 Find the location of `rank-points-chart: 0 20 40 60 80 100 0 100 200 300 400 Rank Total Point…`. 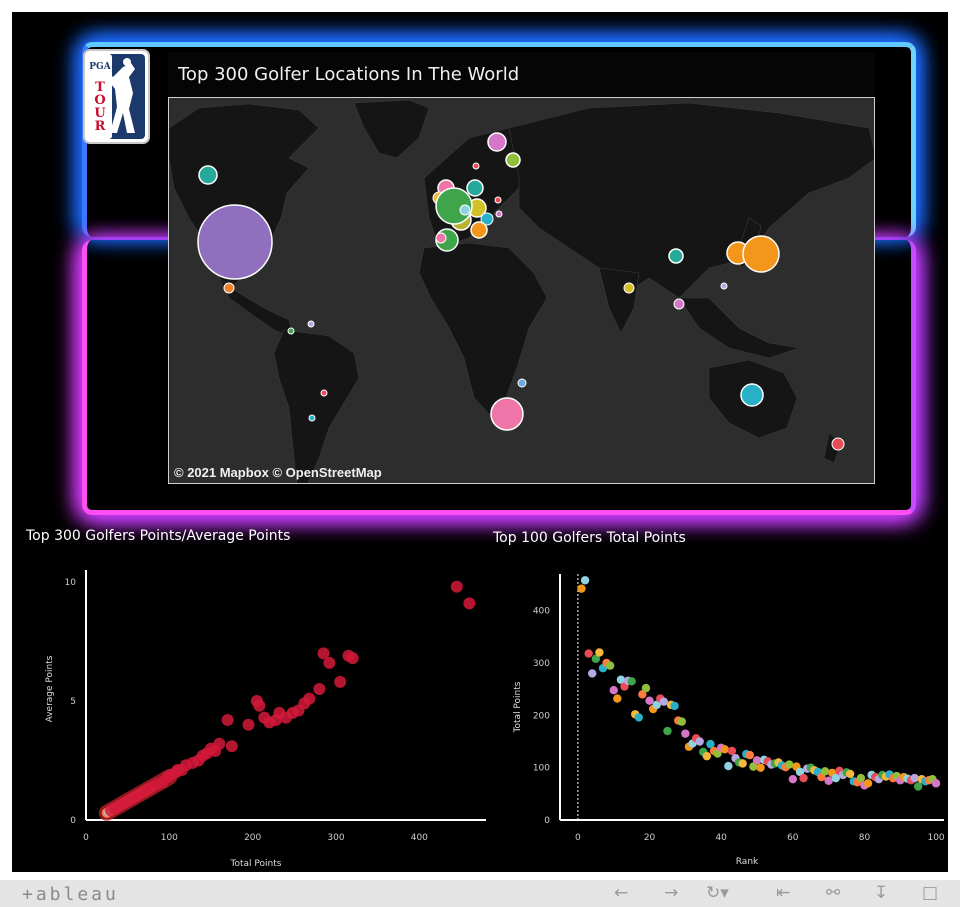

rank-points-chart: 0 20 40 60 80 100 0 100 200 300 400 Rank Total Point… is located at coordinates (728, 720).